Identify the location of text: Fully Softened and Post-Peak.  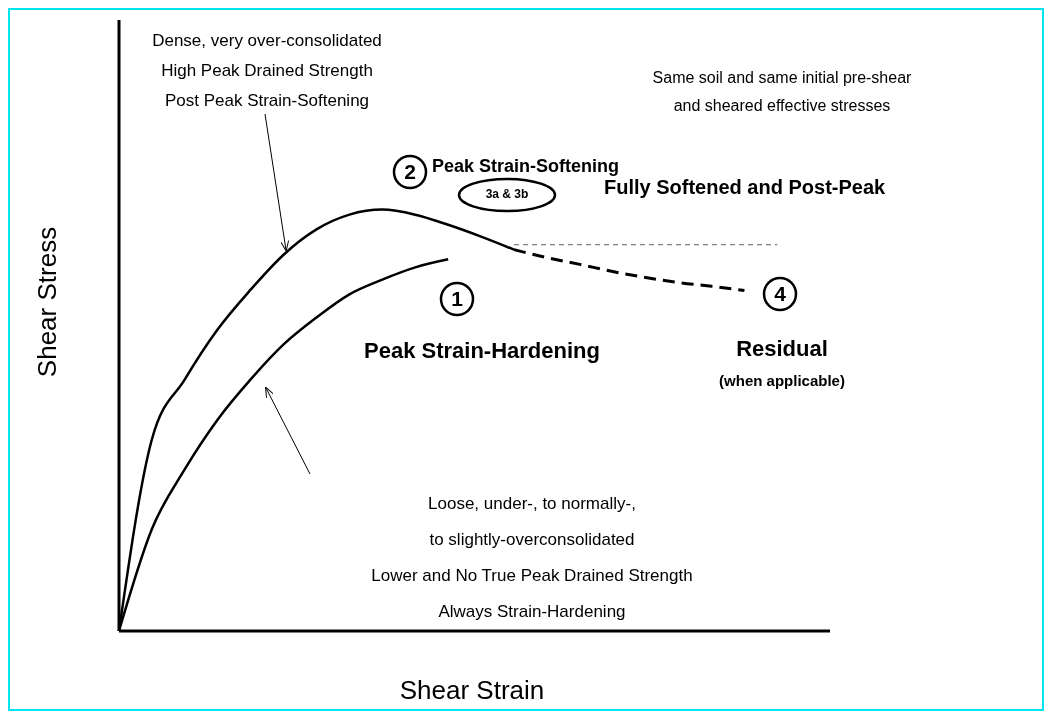
(745, 187).